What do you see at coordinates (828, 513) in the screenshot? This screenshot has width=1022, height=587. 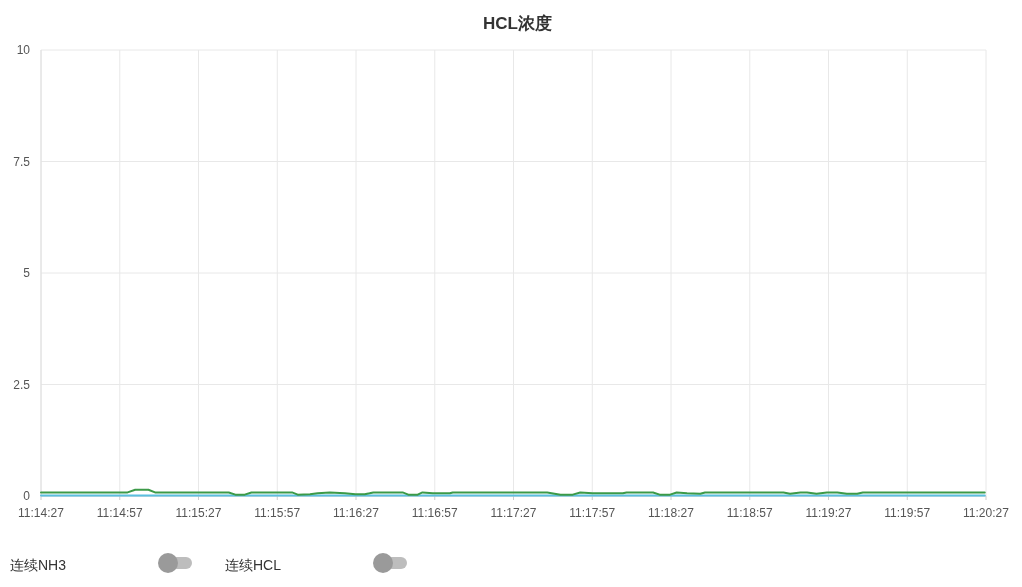 I see `x-tick-label: 11:19:27` at bounding box center [828, 513].